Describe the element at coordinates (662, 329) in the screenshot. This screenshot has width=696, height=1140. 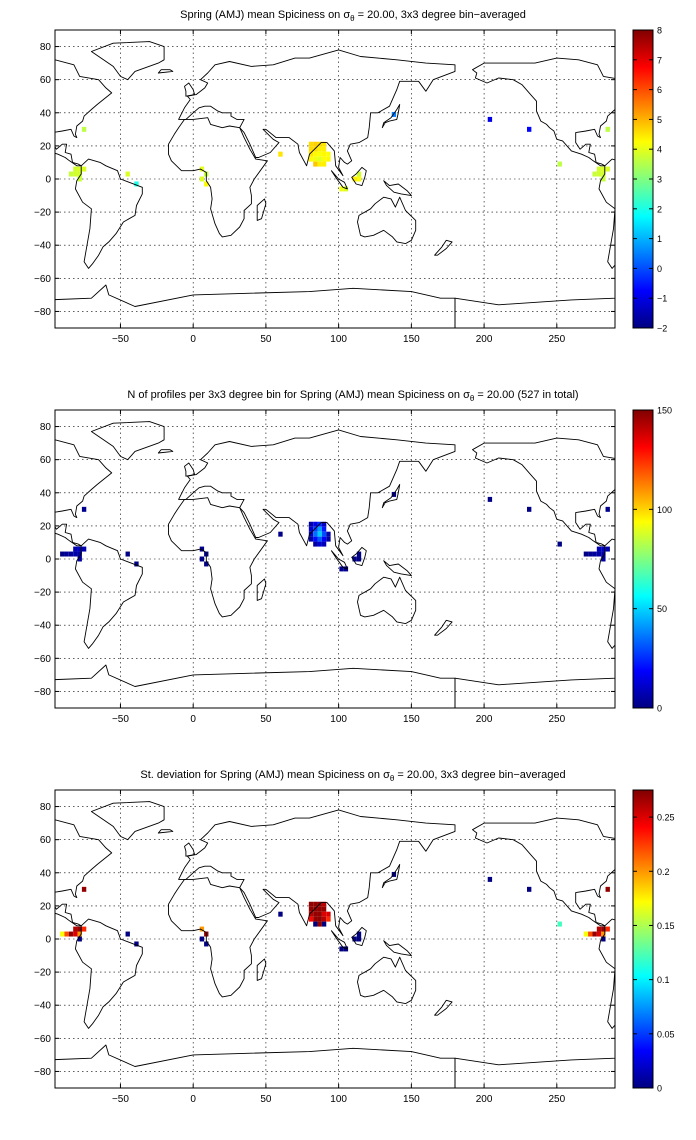
I see `colorbar-tick-label: −2` at that location.